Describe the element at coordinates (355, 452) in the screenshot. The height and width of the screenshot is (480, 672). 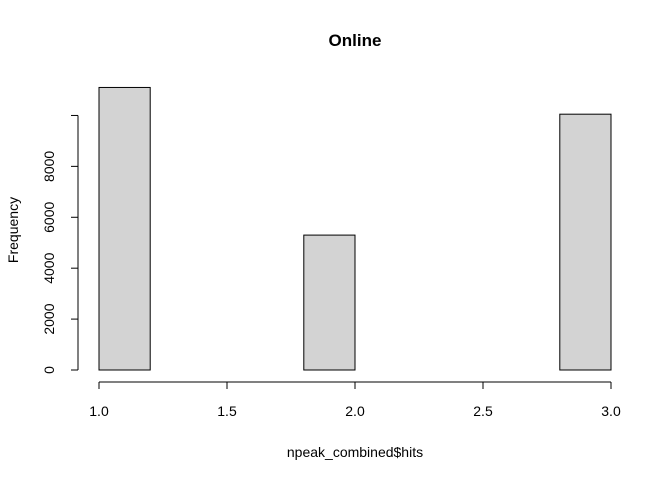
I see `x-axis-label: npeak_combined$hits` at that location.